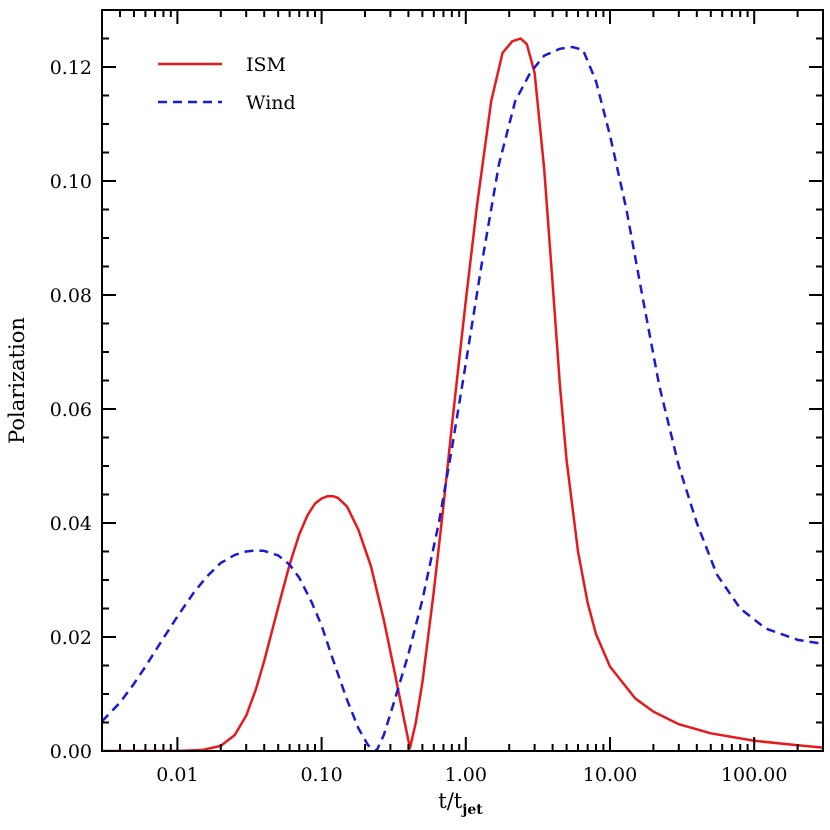 Image resolution: width=830 pixels, height=830 pixels. I want to click on y-tick-label: 0.12, so click(71, 68).